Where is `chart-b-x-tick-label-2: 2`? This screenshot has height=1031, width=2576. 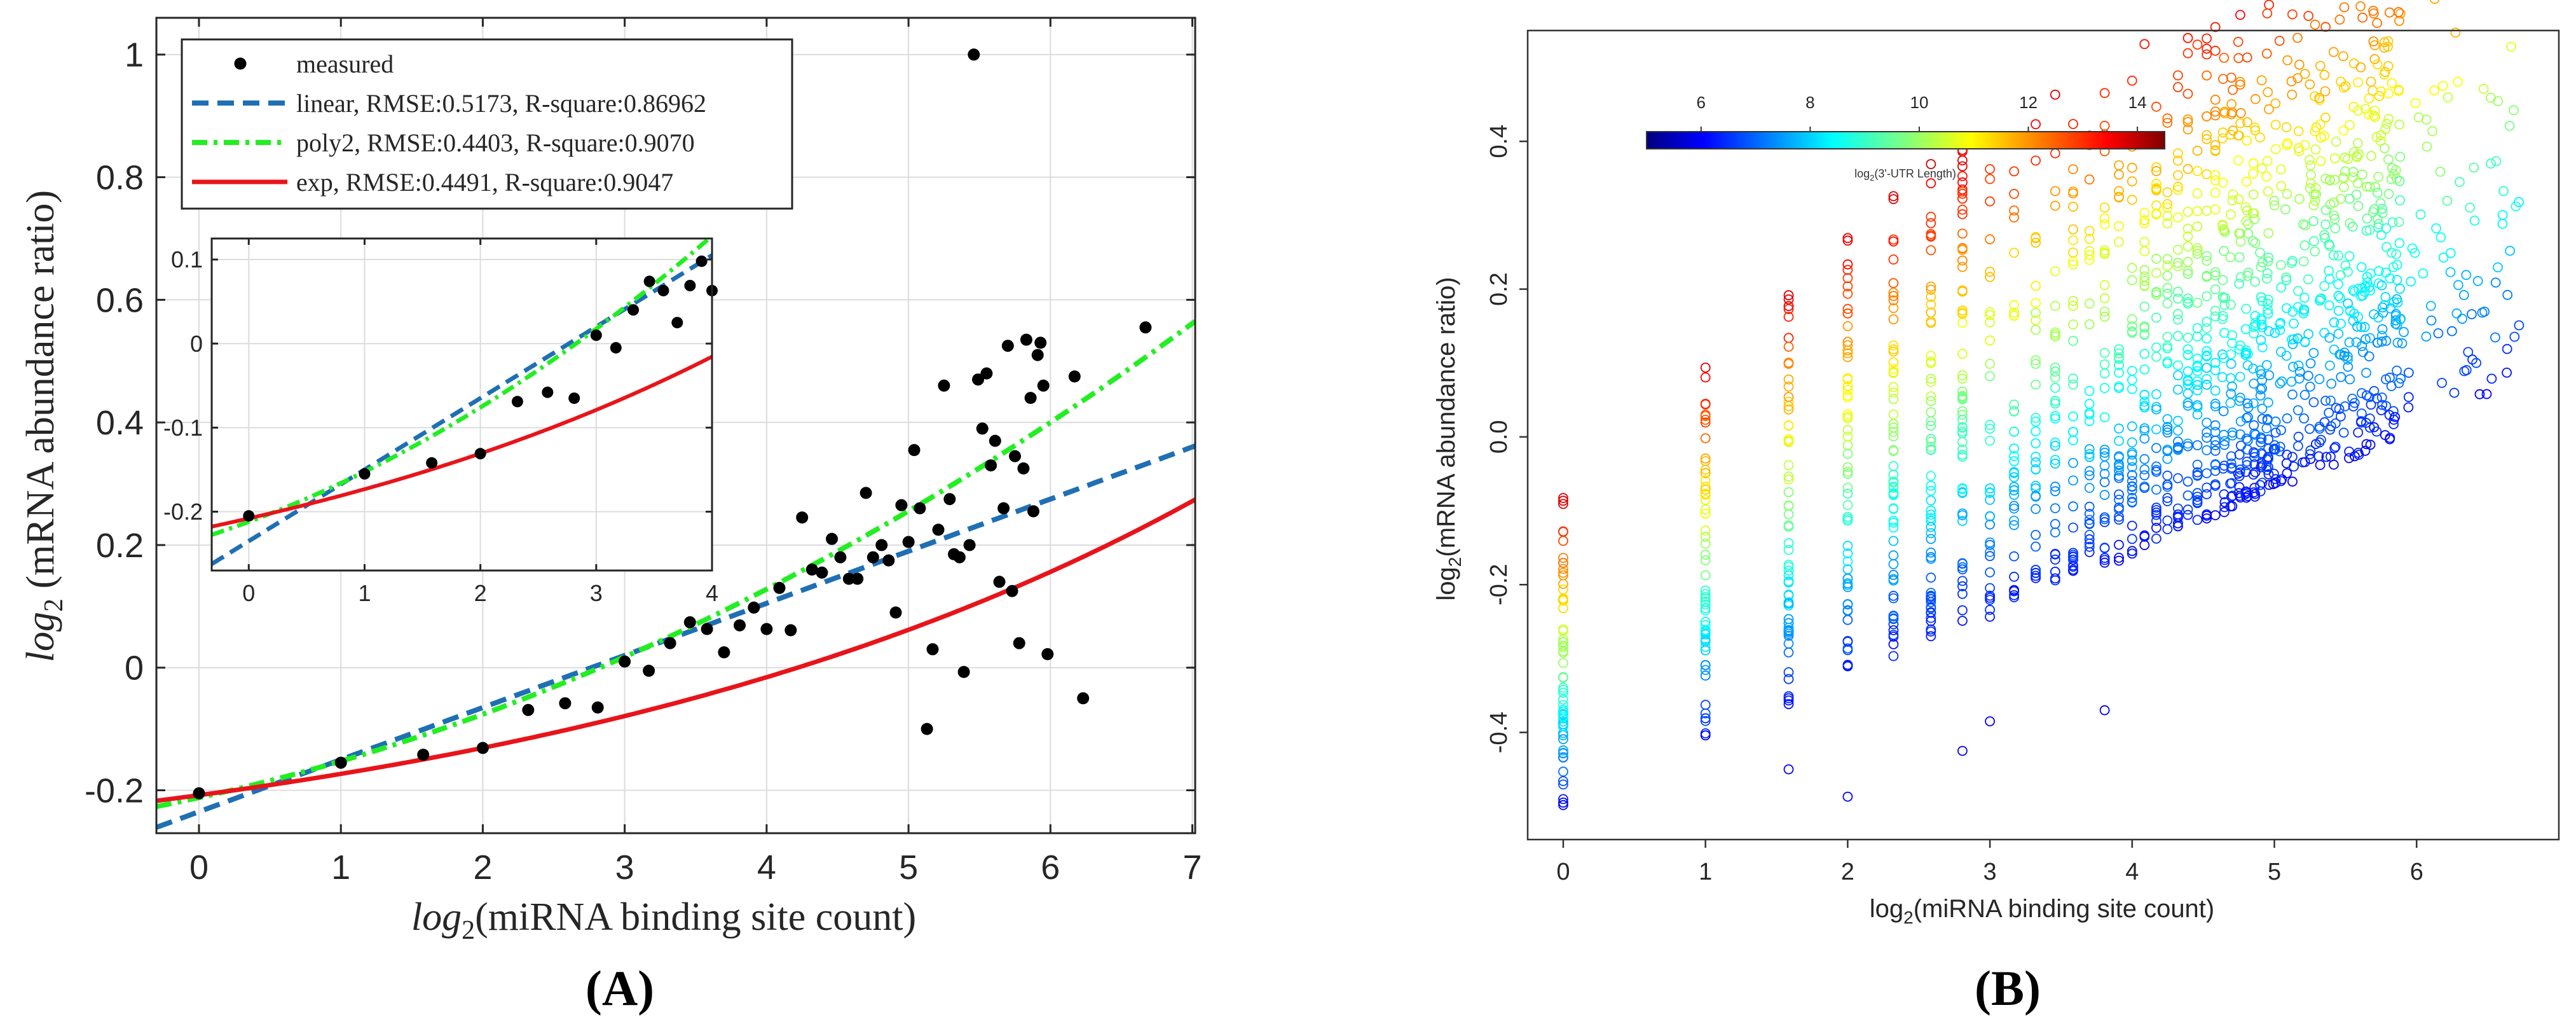
chart-b-x-tick-label-2: 2 is located at coordinates (1847, 872).